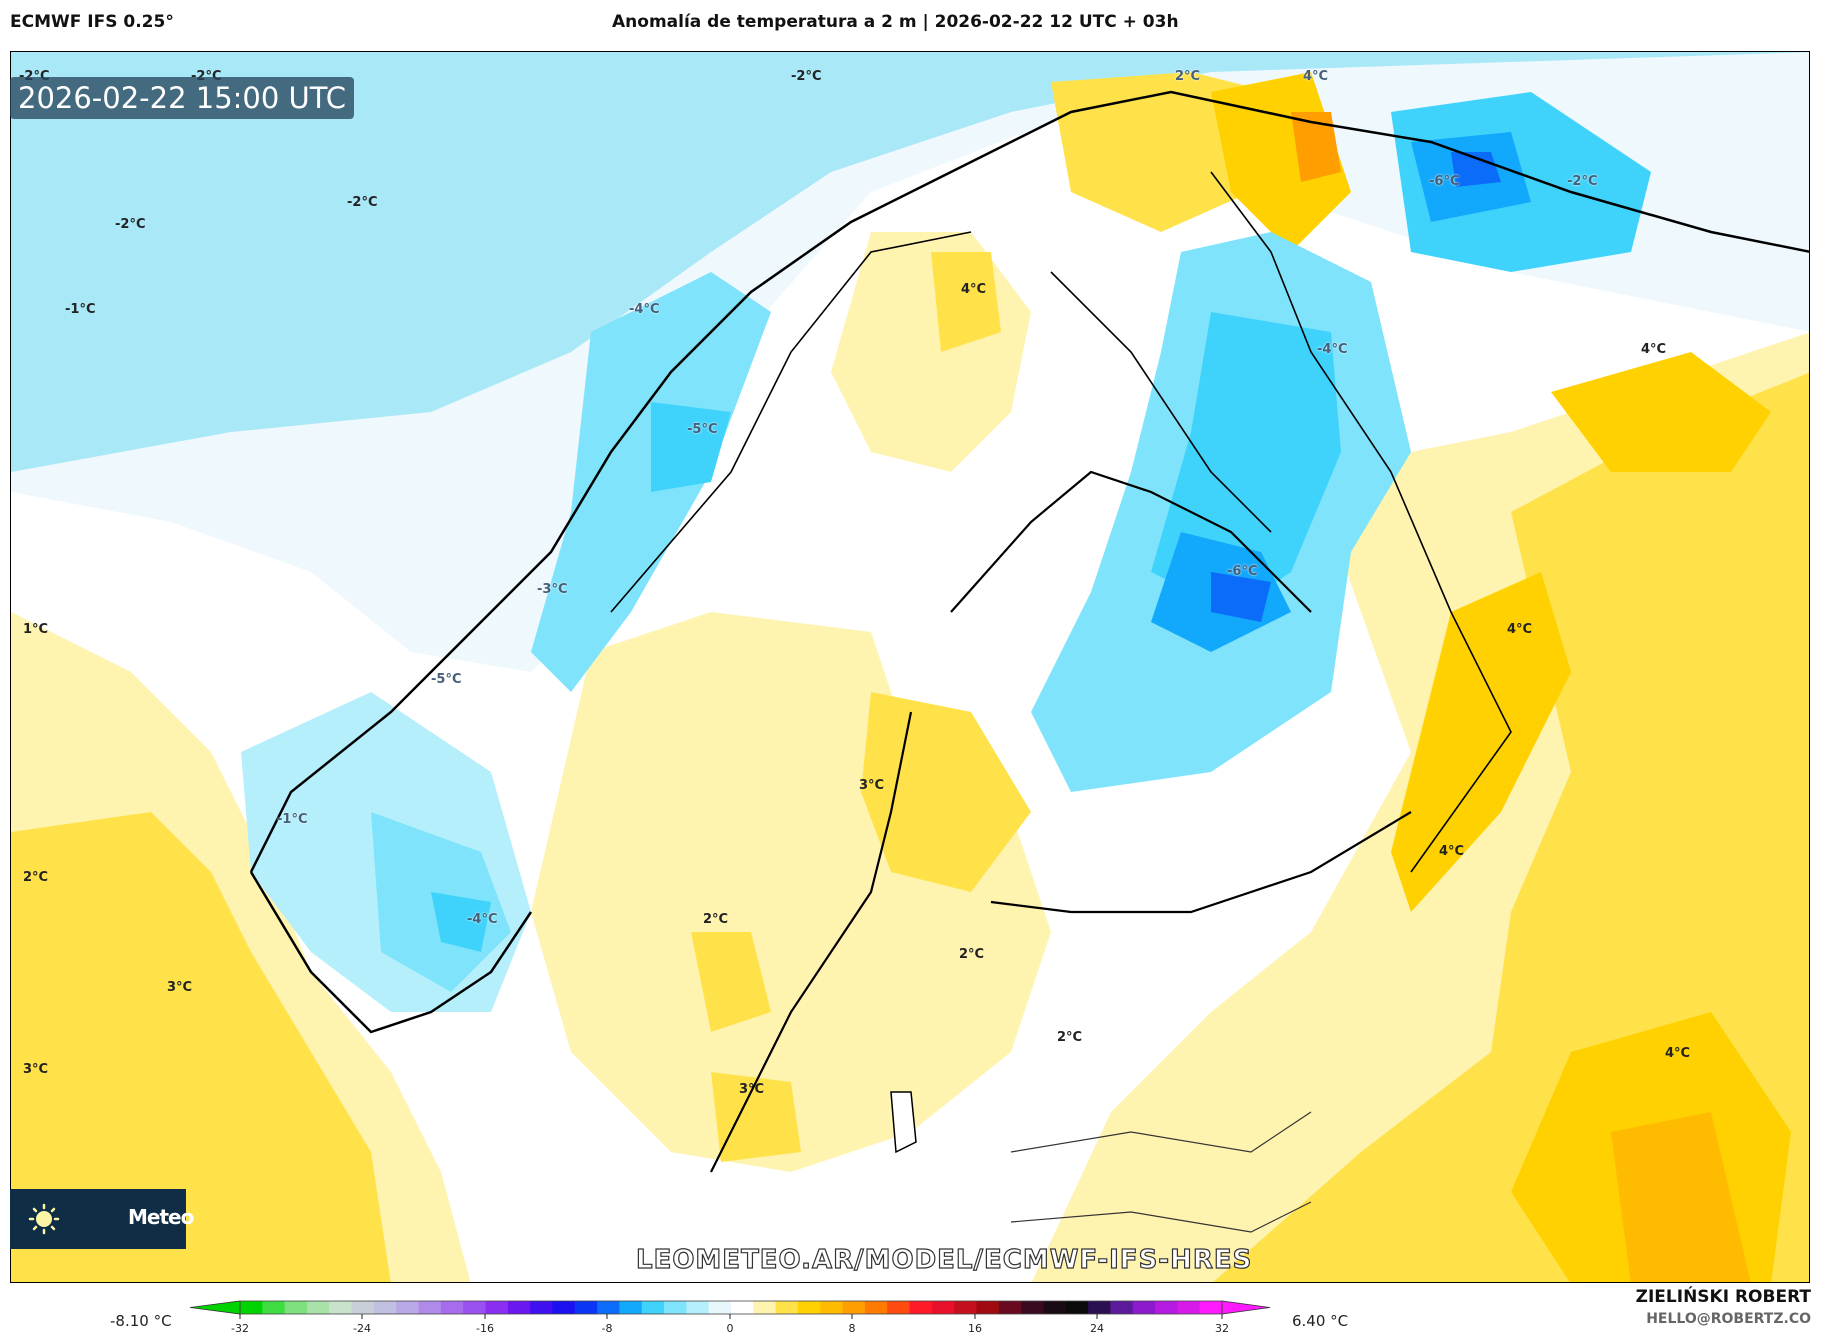 The image size is (1821, 1339). What do you see at coordinates (1728, 1319) in the screenshot?
I see `author-email: HELLO@ROBERTZ.CO` at bounding box center [1728, 1319].